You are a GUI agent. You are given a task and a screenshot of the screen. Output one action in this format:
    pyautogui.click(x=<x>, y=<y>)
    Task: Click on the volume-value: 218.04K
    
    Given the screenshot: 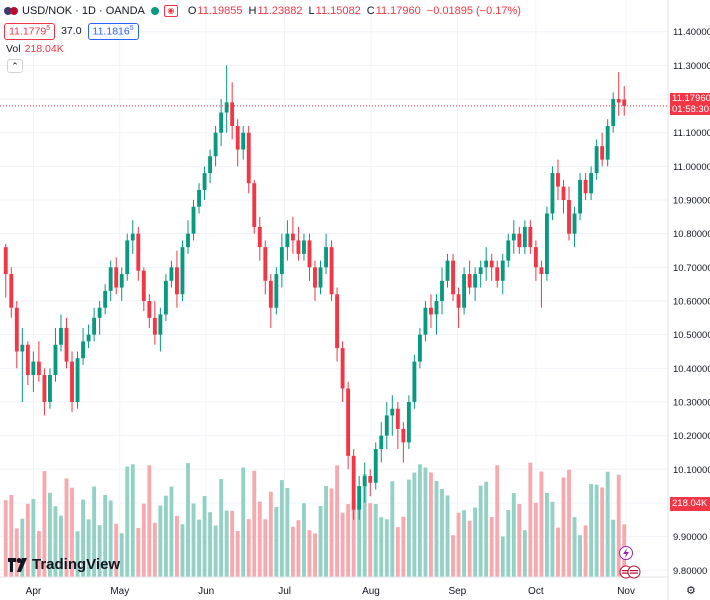 What is the action you would take?
    pyautogui.click(x=44, y=49)
    